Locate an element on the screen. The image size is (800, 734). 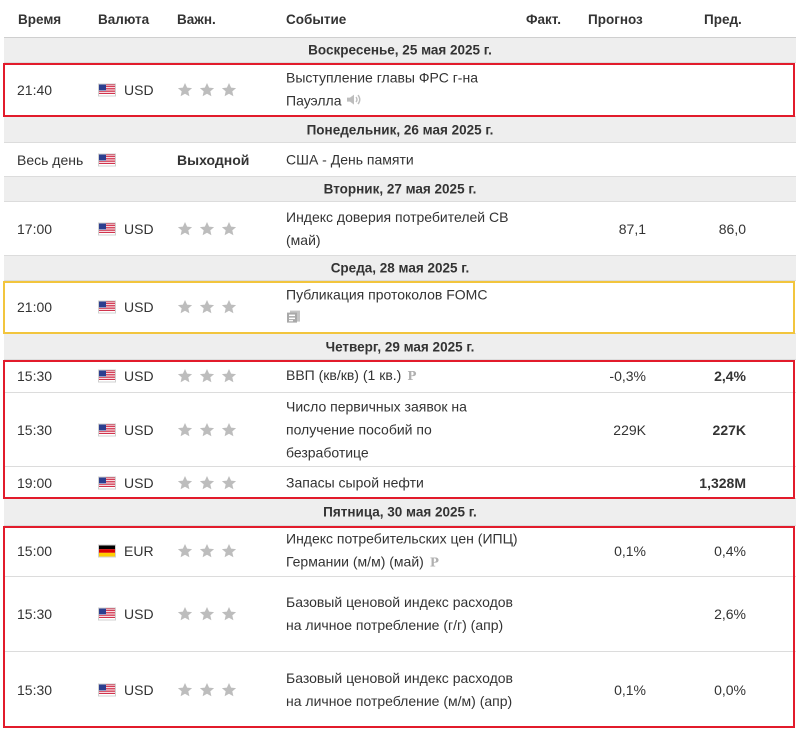
event-previous: 1,328M is located at coordinates (722, 482).